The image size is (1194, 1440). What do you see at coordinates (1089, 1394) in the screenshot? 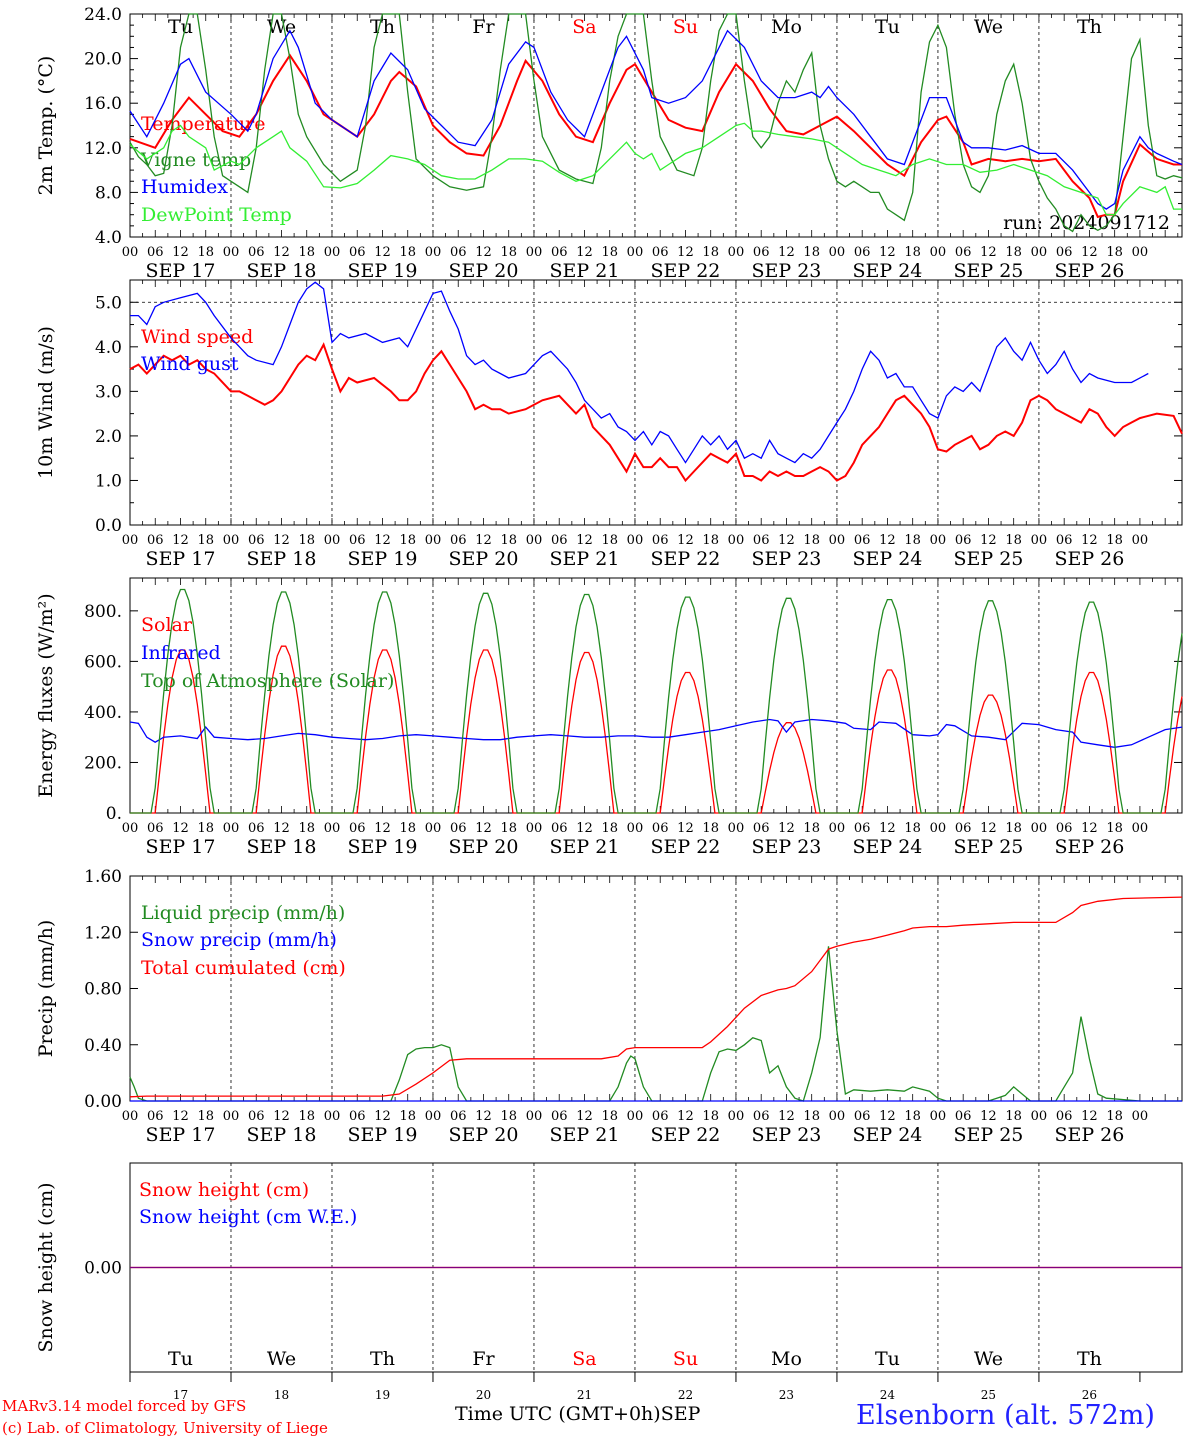
I see `day-number-label: 26` at bounding box center [1089, 1394].